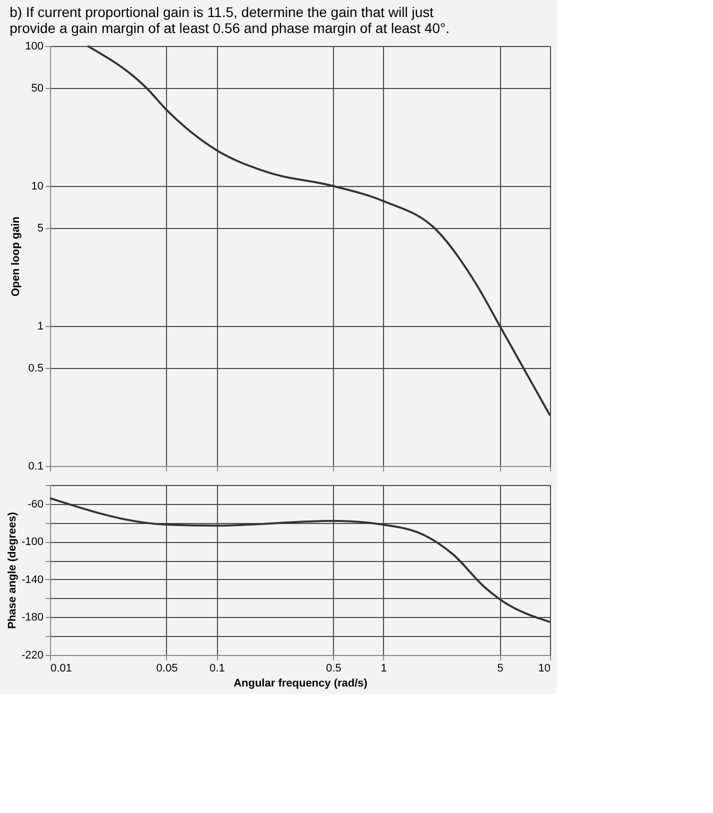 Image resolution: width=713 pixels, height=813 pixels. Describe the element at coordinates (36, 368) in the screenshot. I see `y-tick-label: 0.5` at that location.